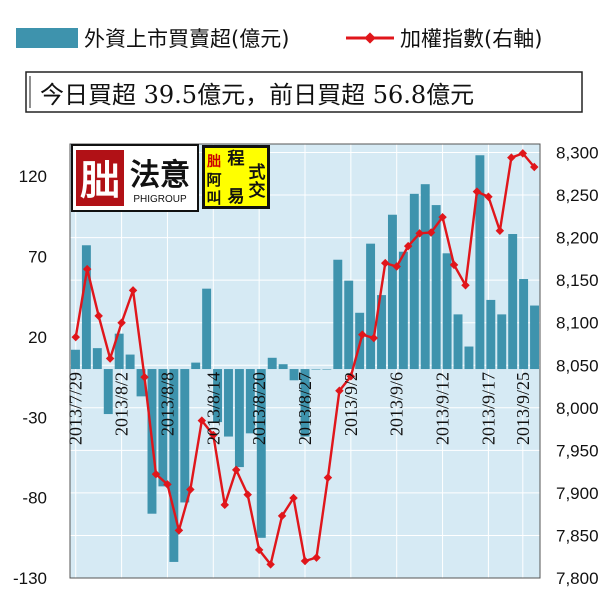 The width and height of the screenshot is (612, 609). I want to click on x-tick-label: 2013/9/25, so click(523, 408).